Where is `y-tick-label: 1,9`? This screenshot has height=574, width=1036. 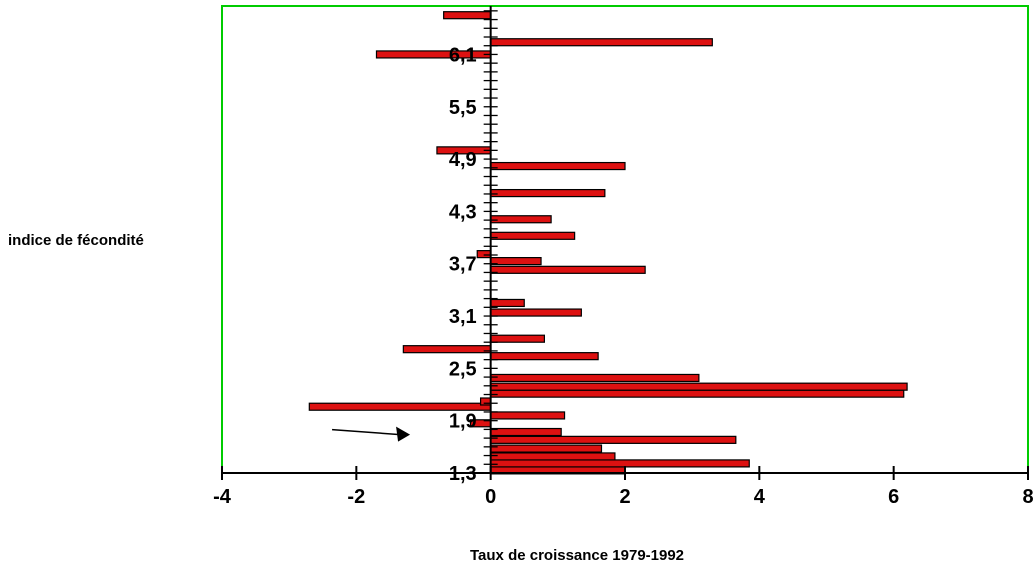
y-tick-label: 1,9 is located at coordinates (463, 422).